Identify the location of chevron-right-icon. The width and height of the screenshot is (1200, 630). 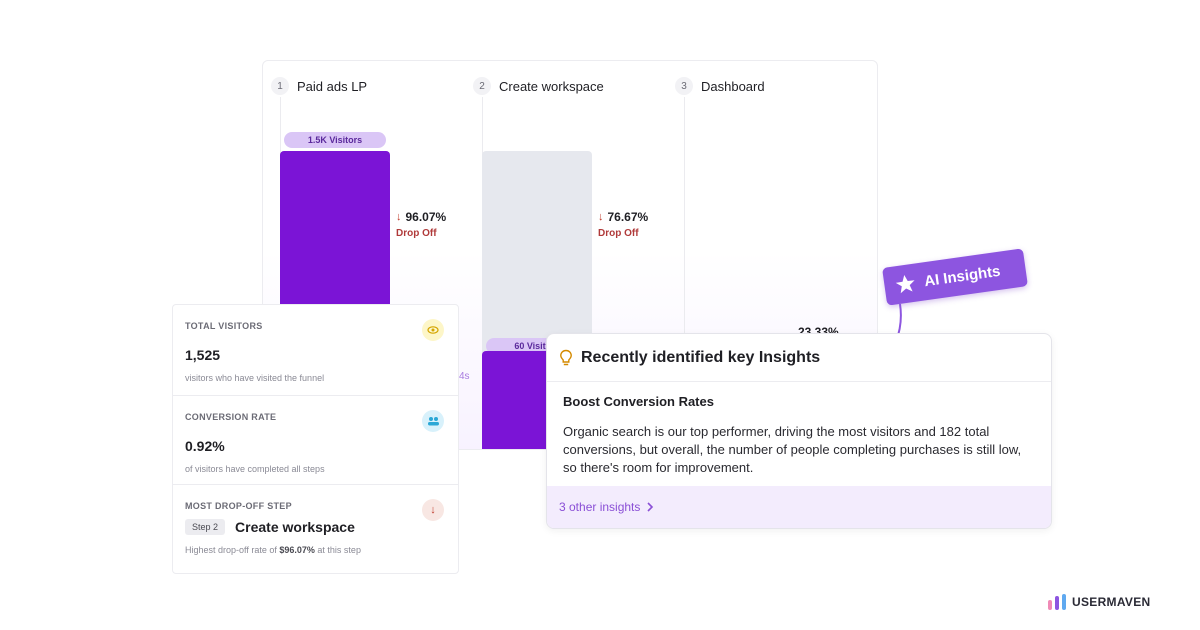
(650, 507).